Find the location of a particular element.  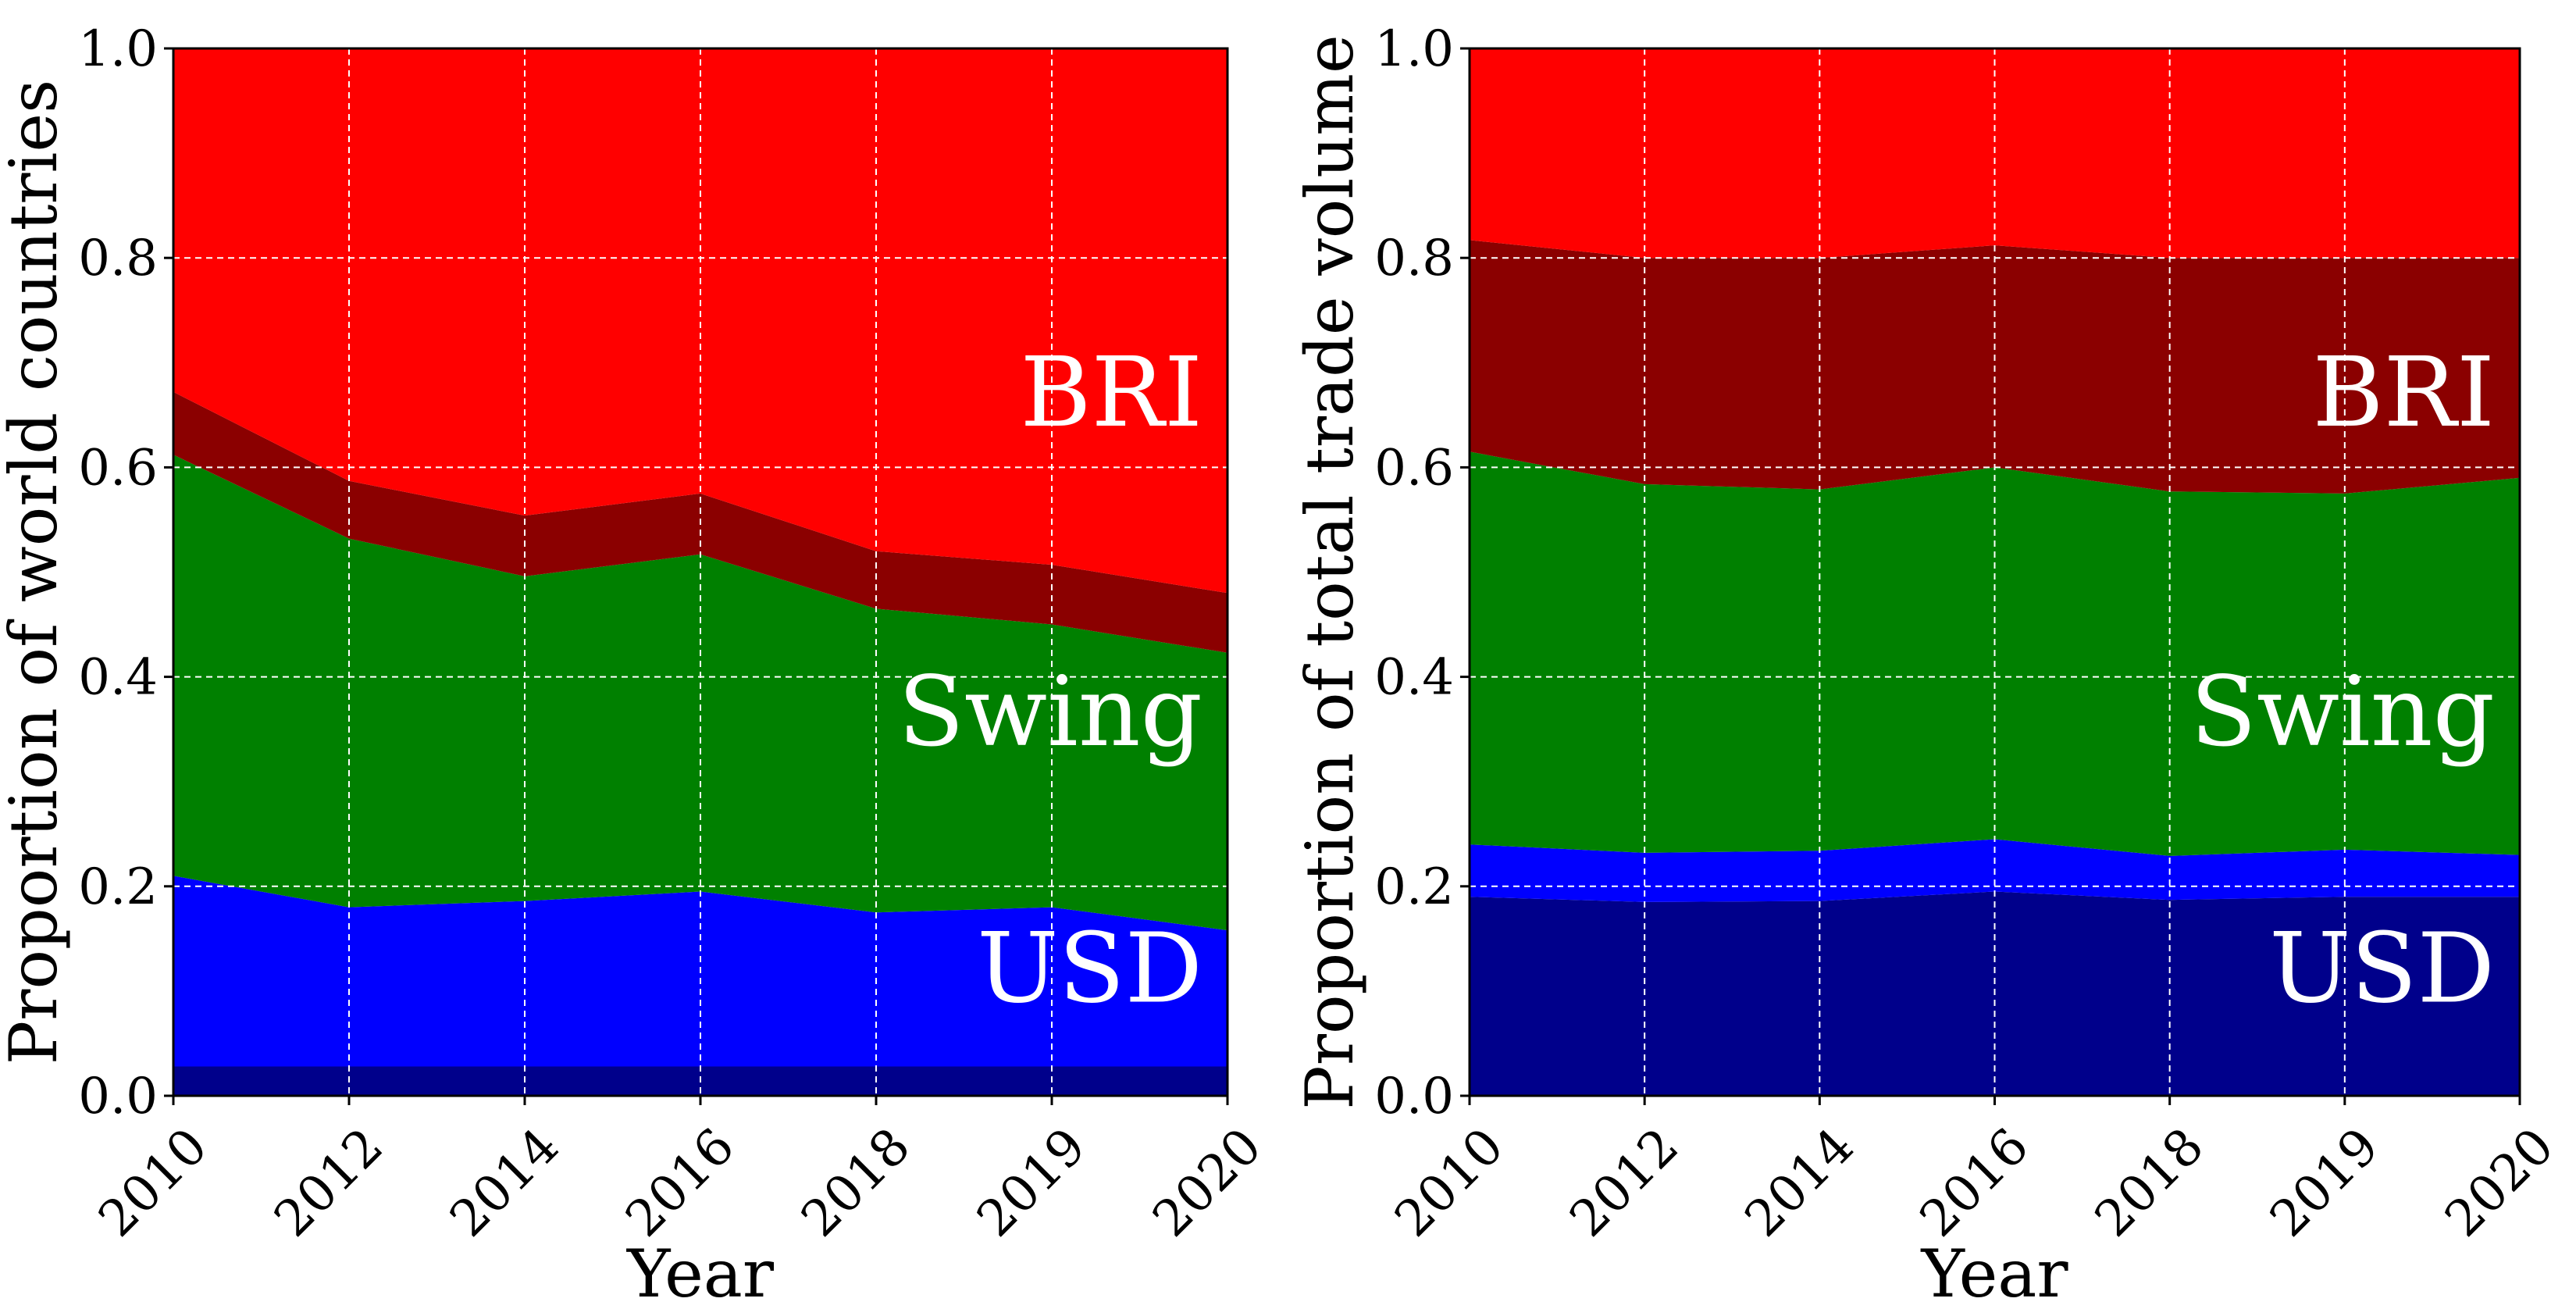

y-axis-title: Proportion of total trade volume is located at coordinates (1330, 571).